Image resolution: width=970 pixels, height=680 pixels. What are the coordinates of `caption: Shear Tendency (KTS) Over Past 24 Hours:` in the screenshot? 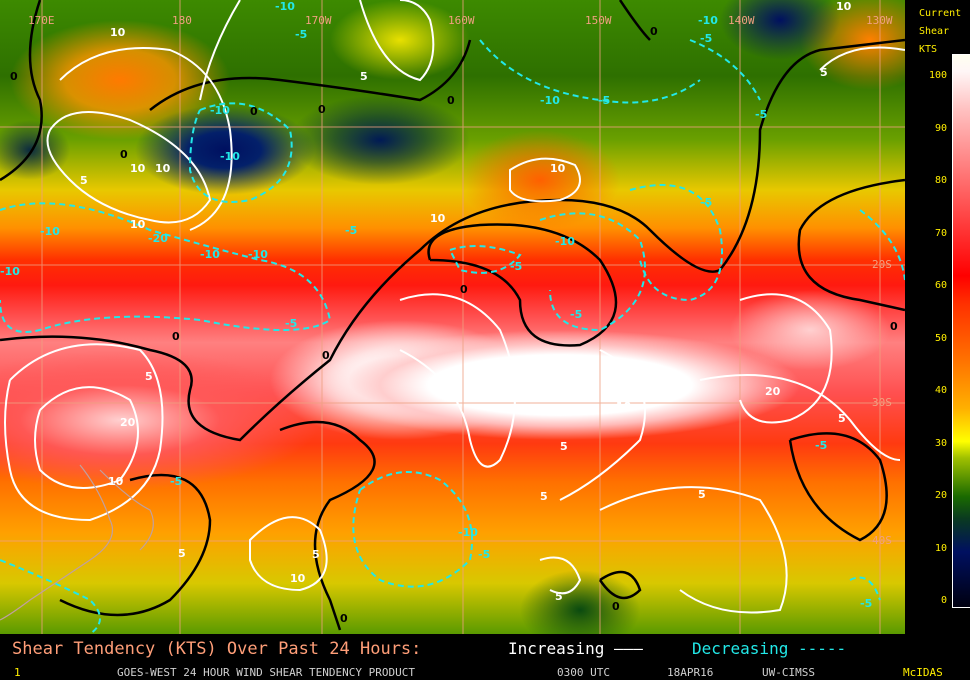 It's located at (217, 649).